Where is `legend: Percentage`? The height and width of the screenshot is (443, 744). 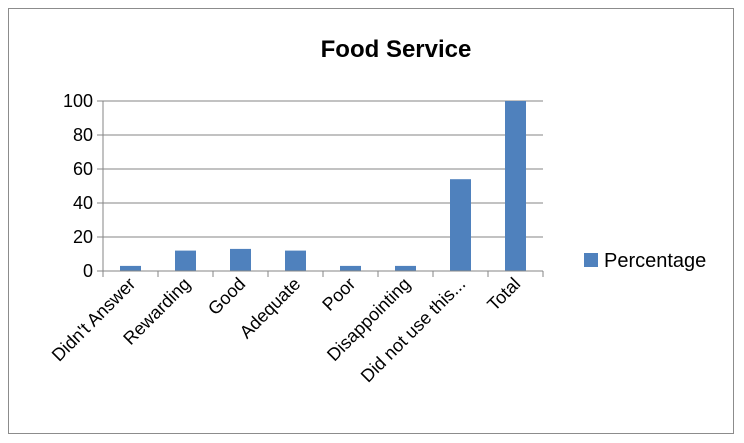 legend: Percentage is located at coordinates (645, 261).